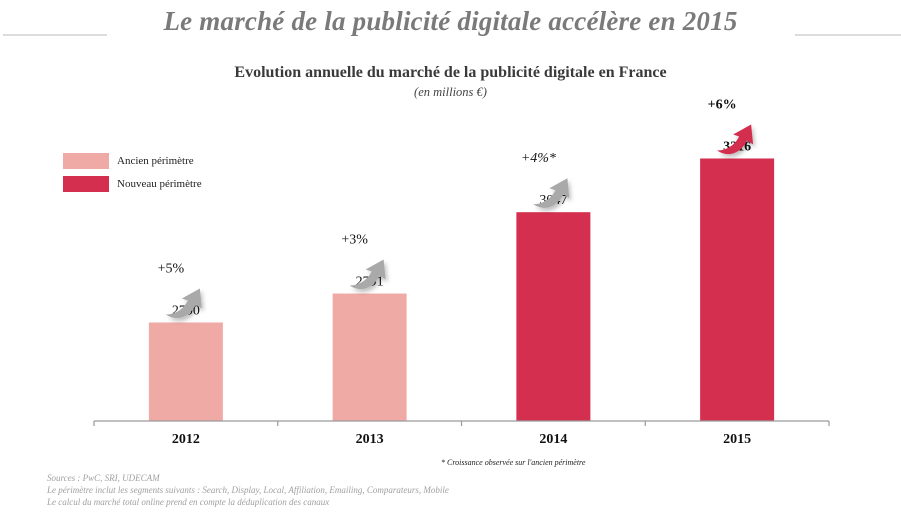 The height and width of the screenshot is (517, 901). Describe the element at coordinates (553, 316) in the screenshot. I see `bar-2014` at that location.